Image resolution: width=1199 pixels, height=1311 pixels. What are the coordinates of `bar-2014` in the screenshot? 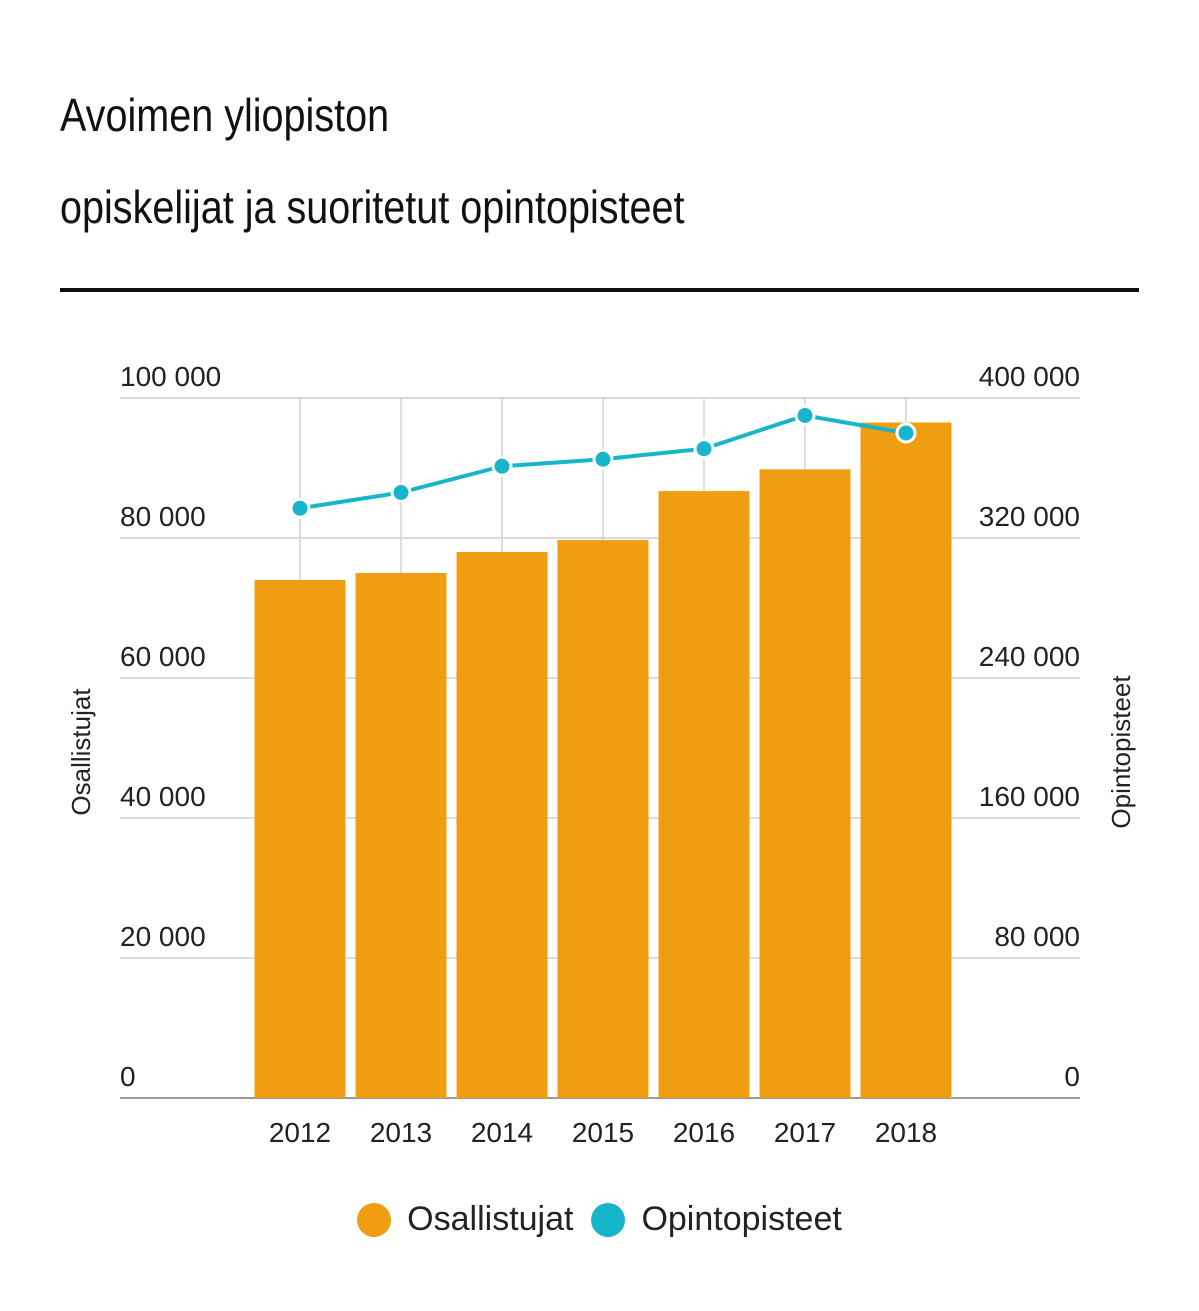 It's located at (502, 825).